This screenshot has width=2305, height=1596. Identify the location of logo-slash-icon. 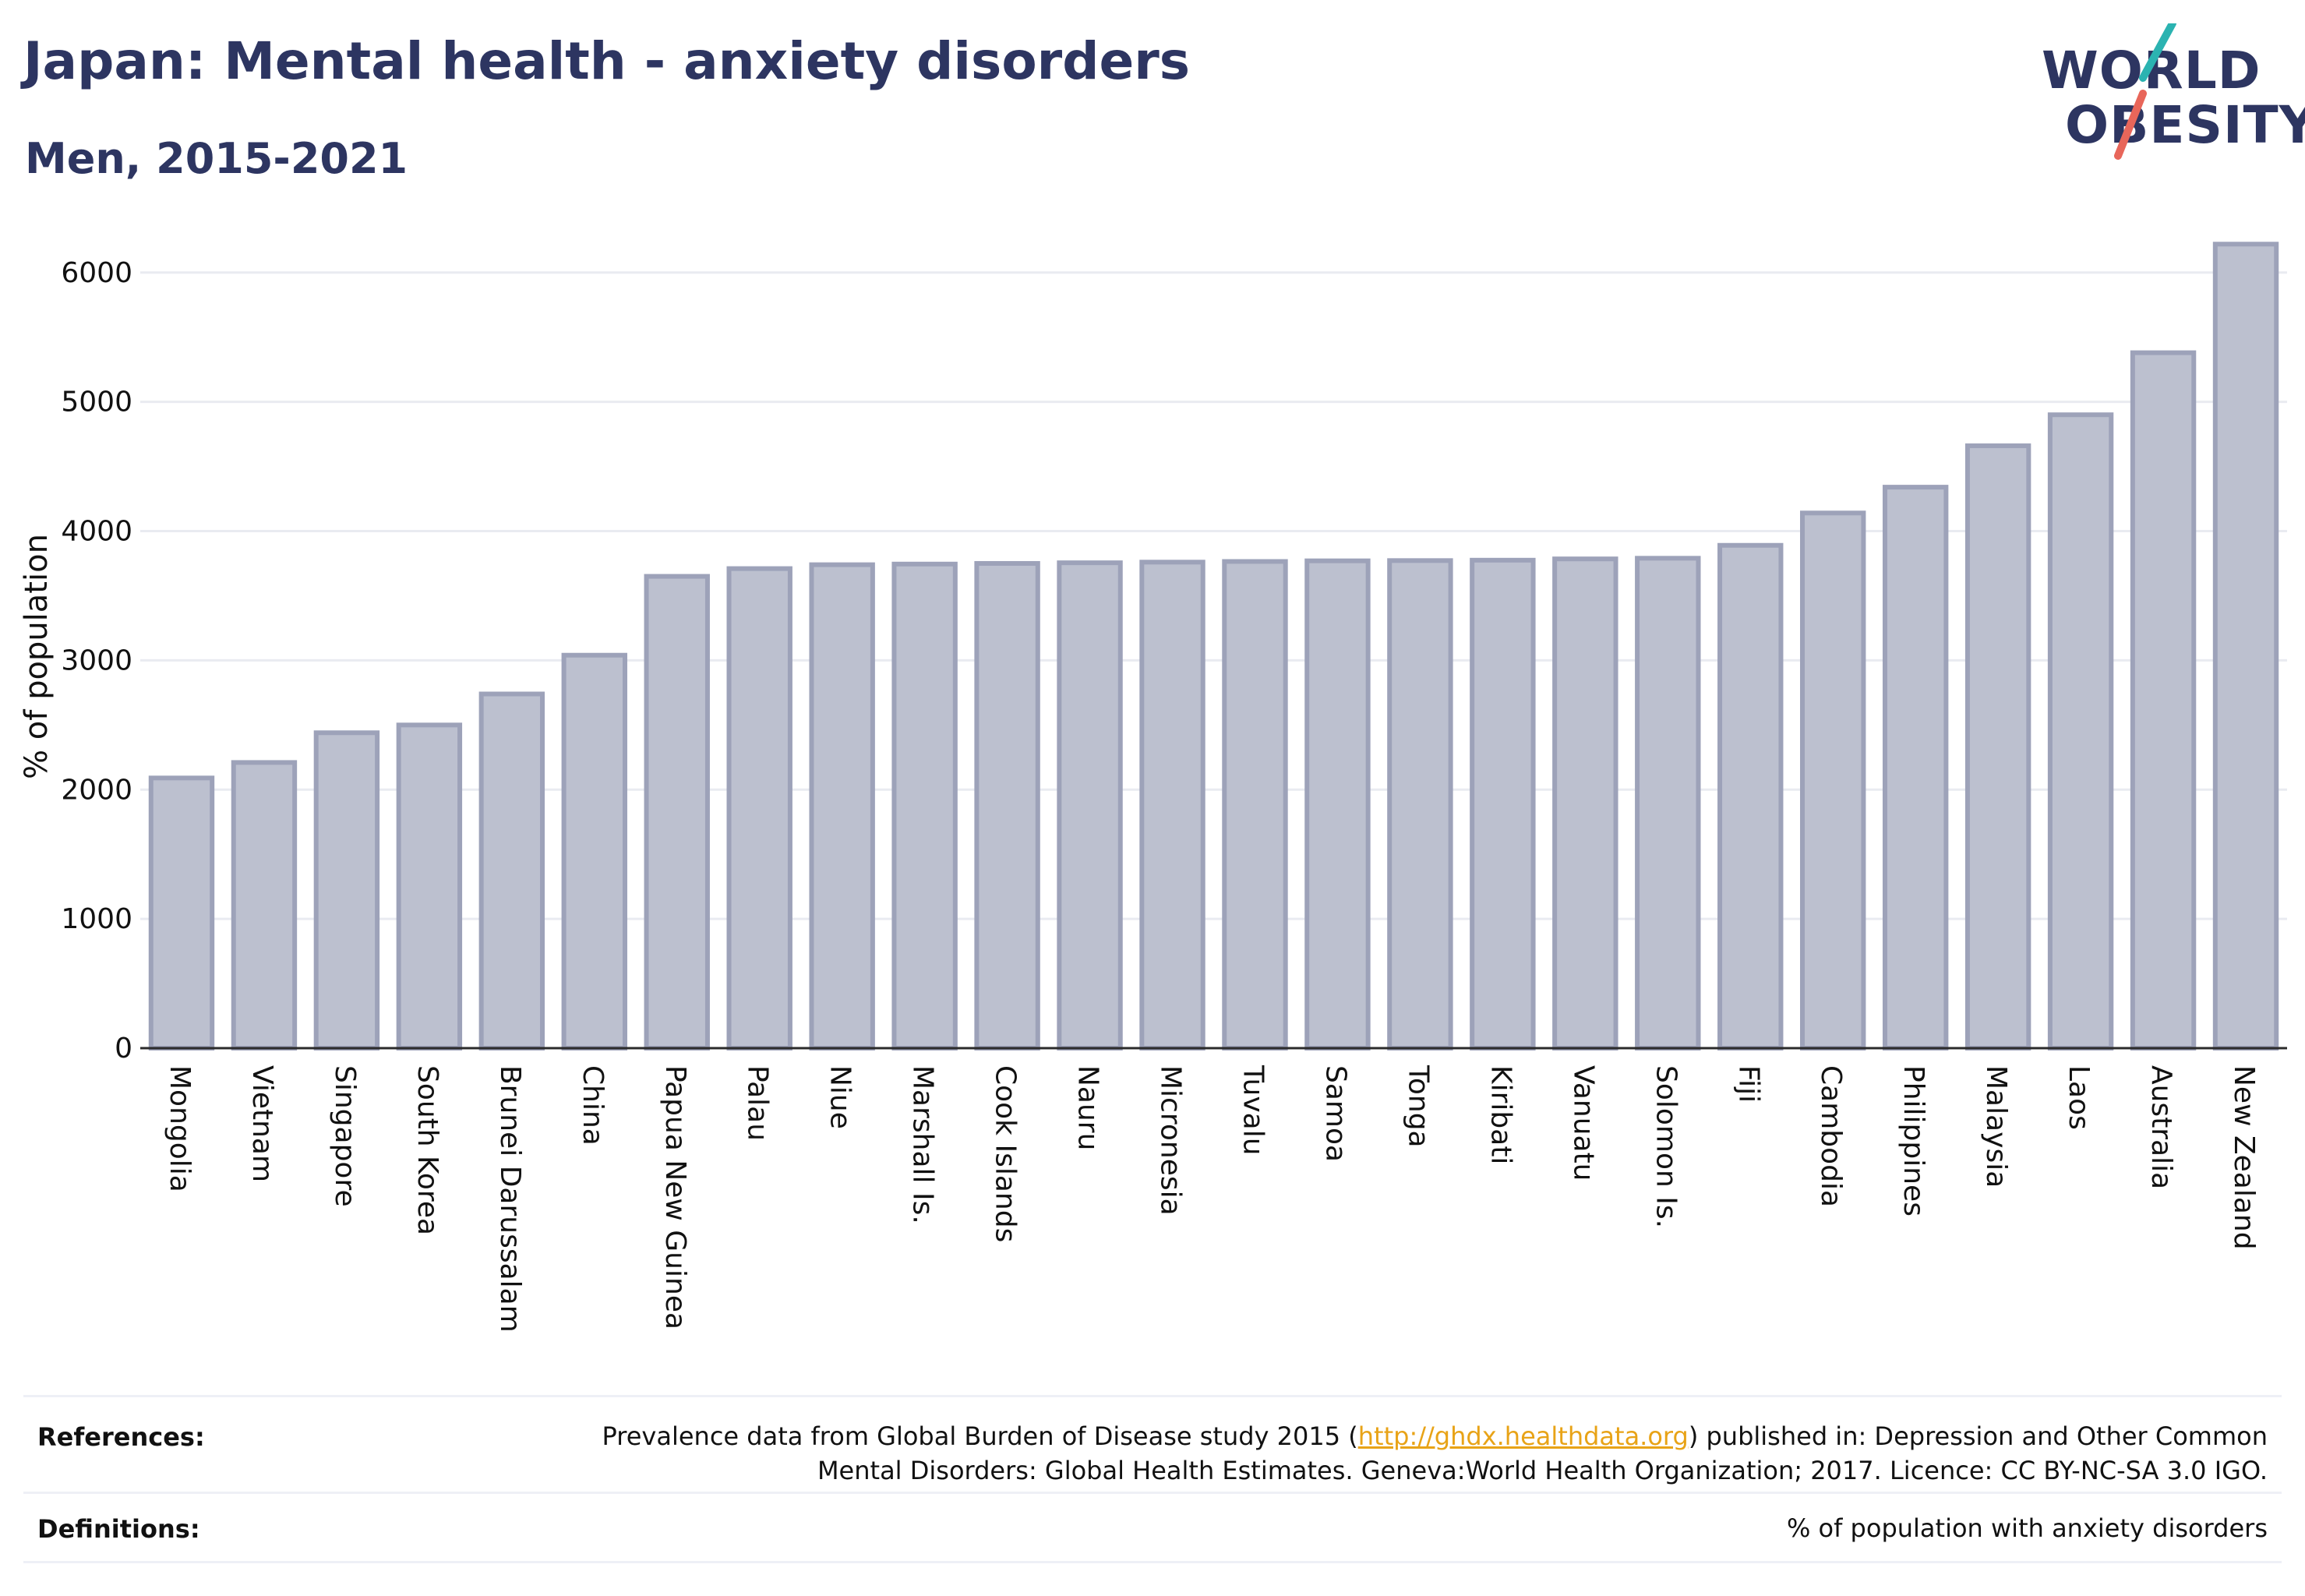
(2145, 91).